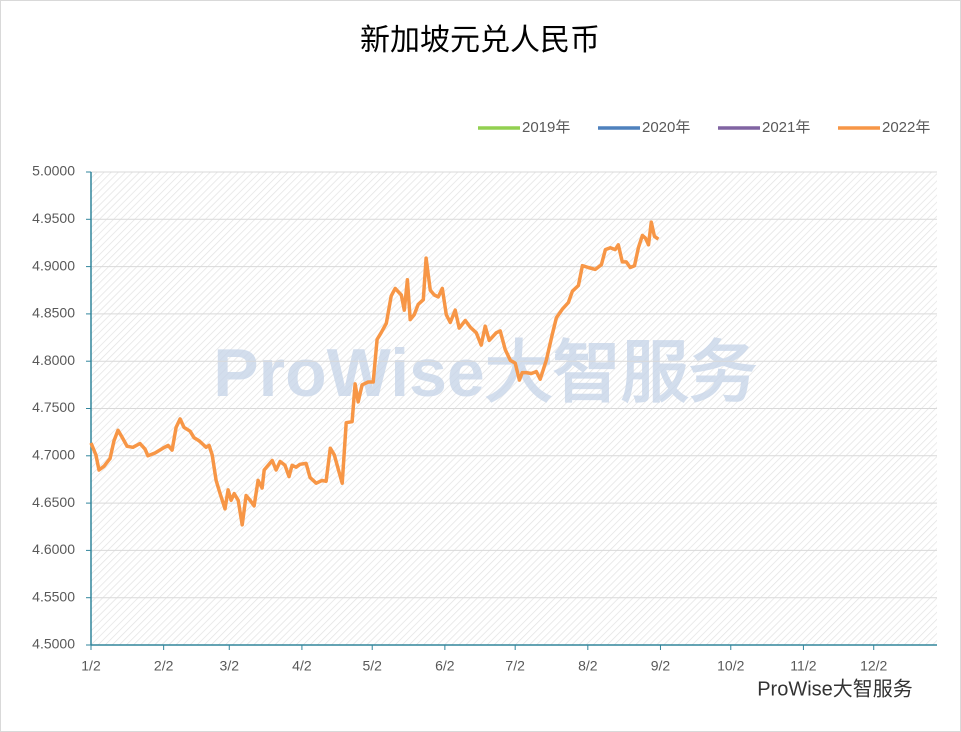  I want to click on x-tick-label: 8/2, so click(588, 666).